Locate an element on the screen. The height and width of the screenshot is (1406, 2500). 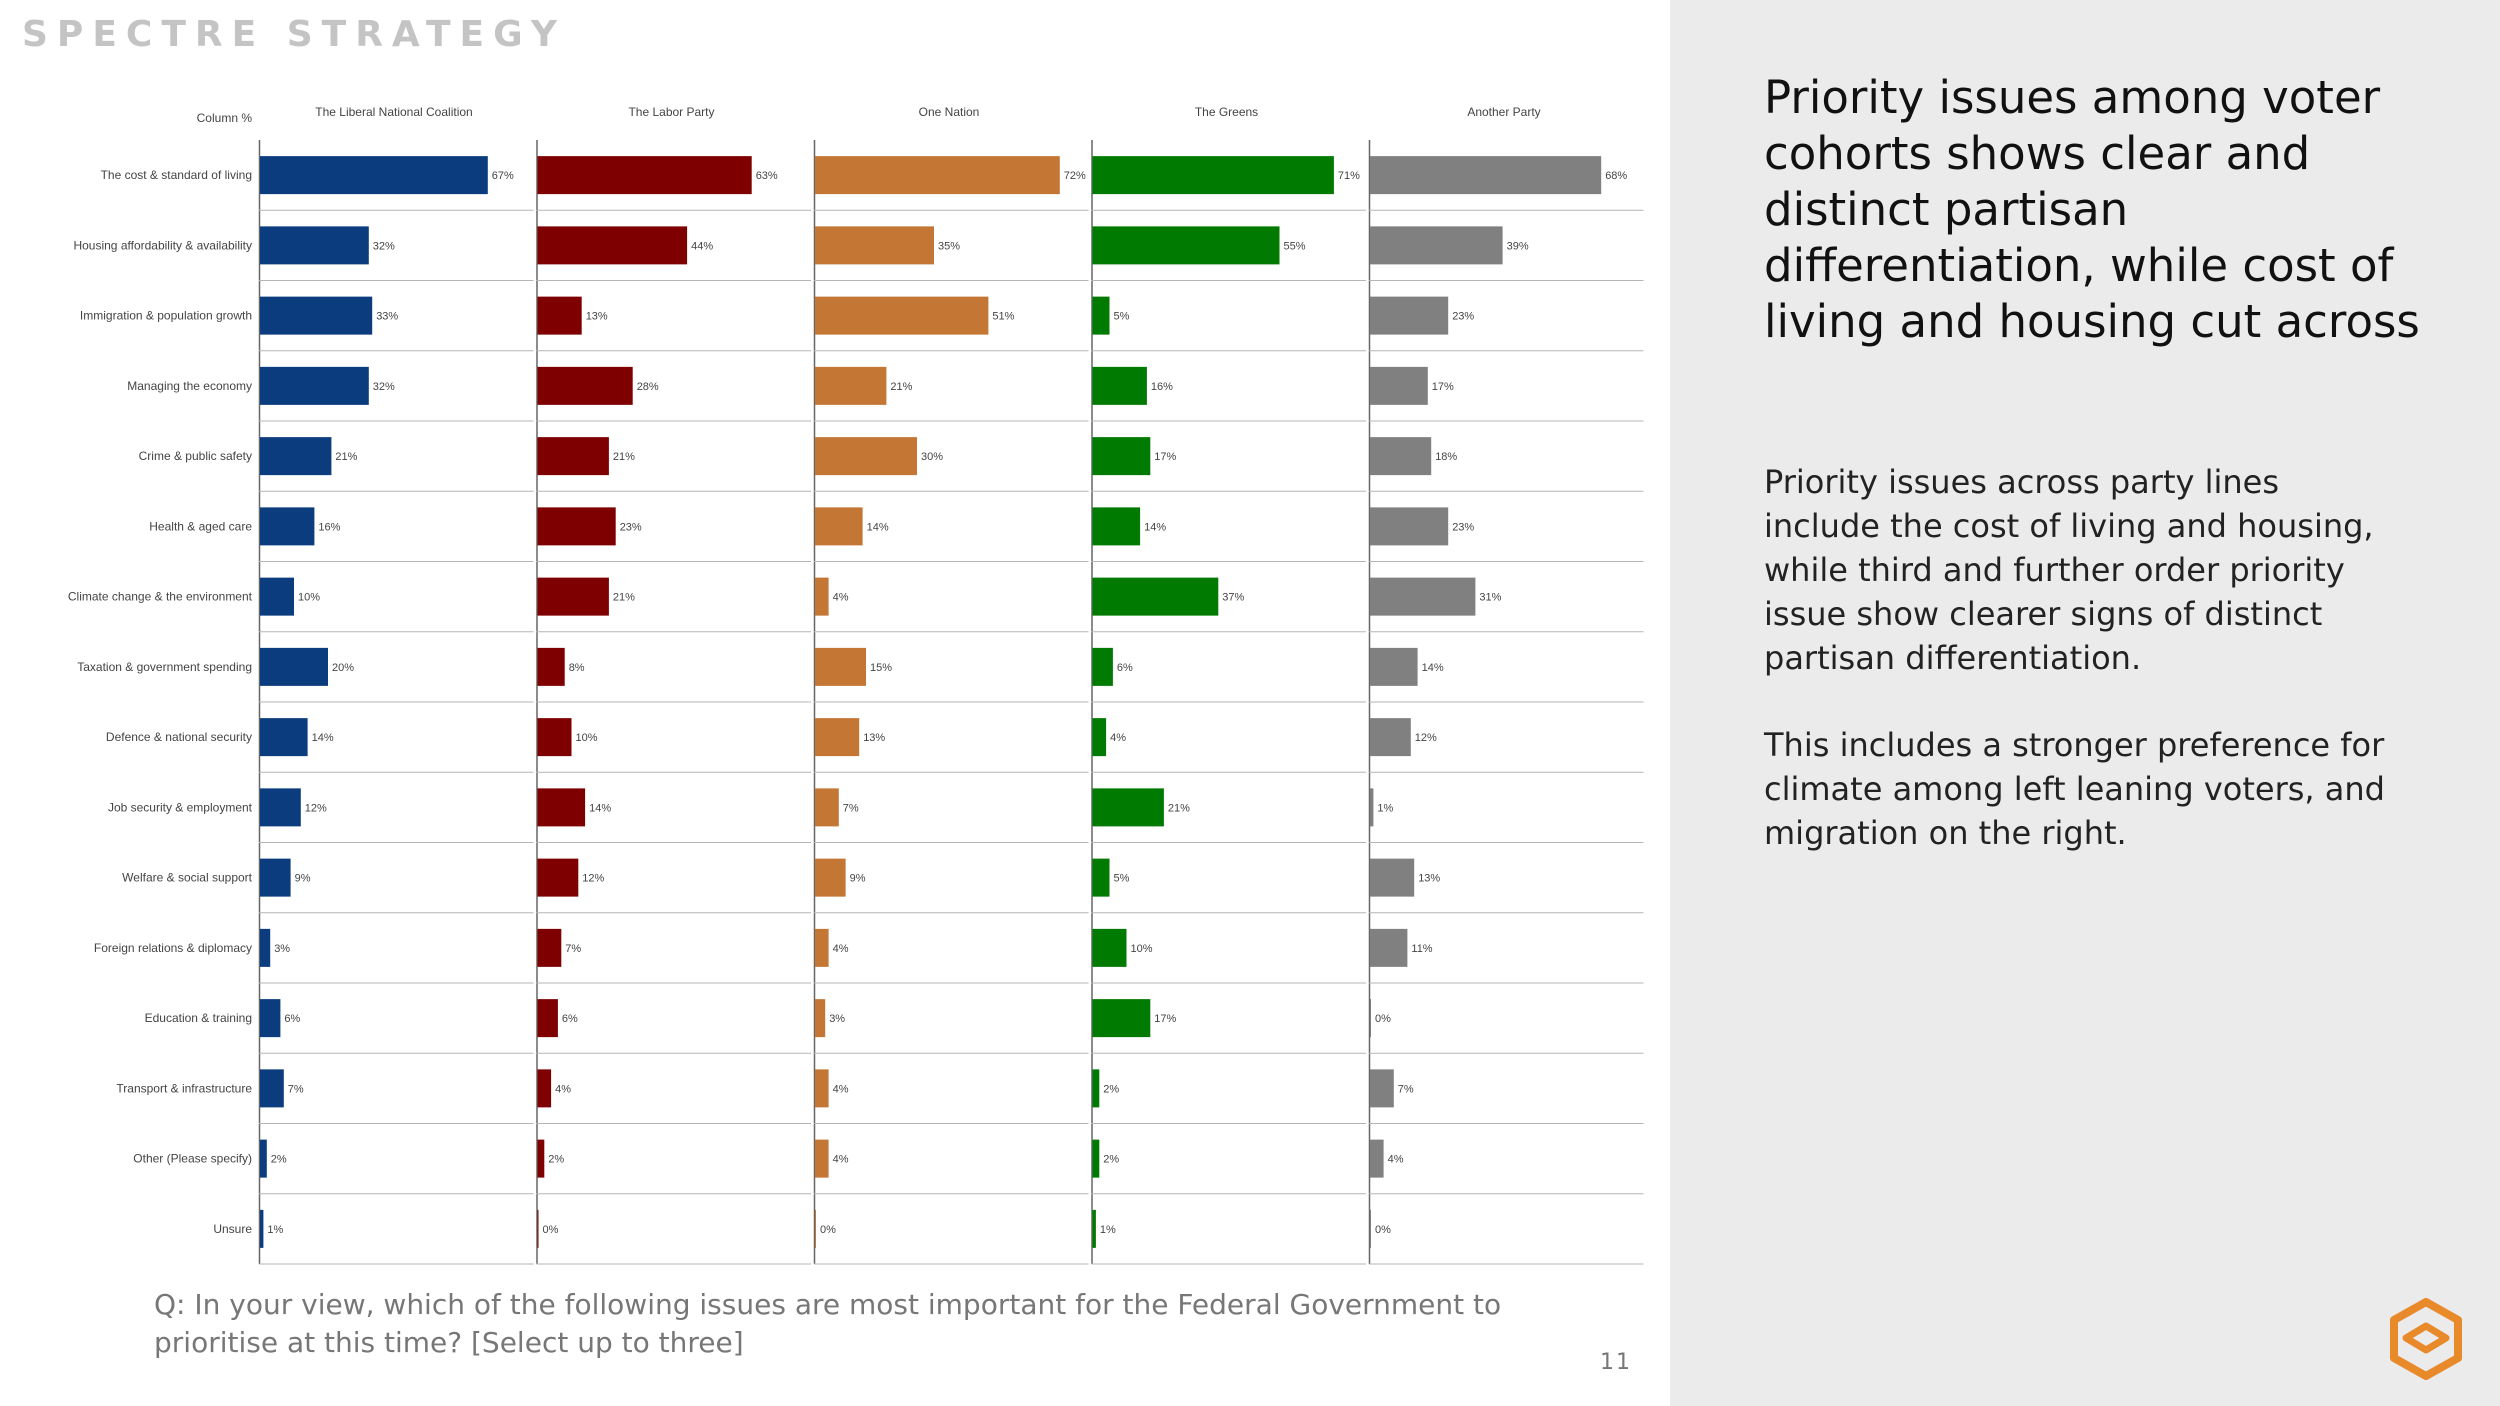
row-header-label: Column % is located at coordinates (225, 118).